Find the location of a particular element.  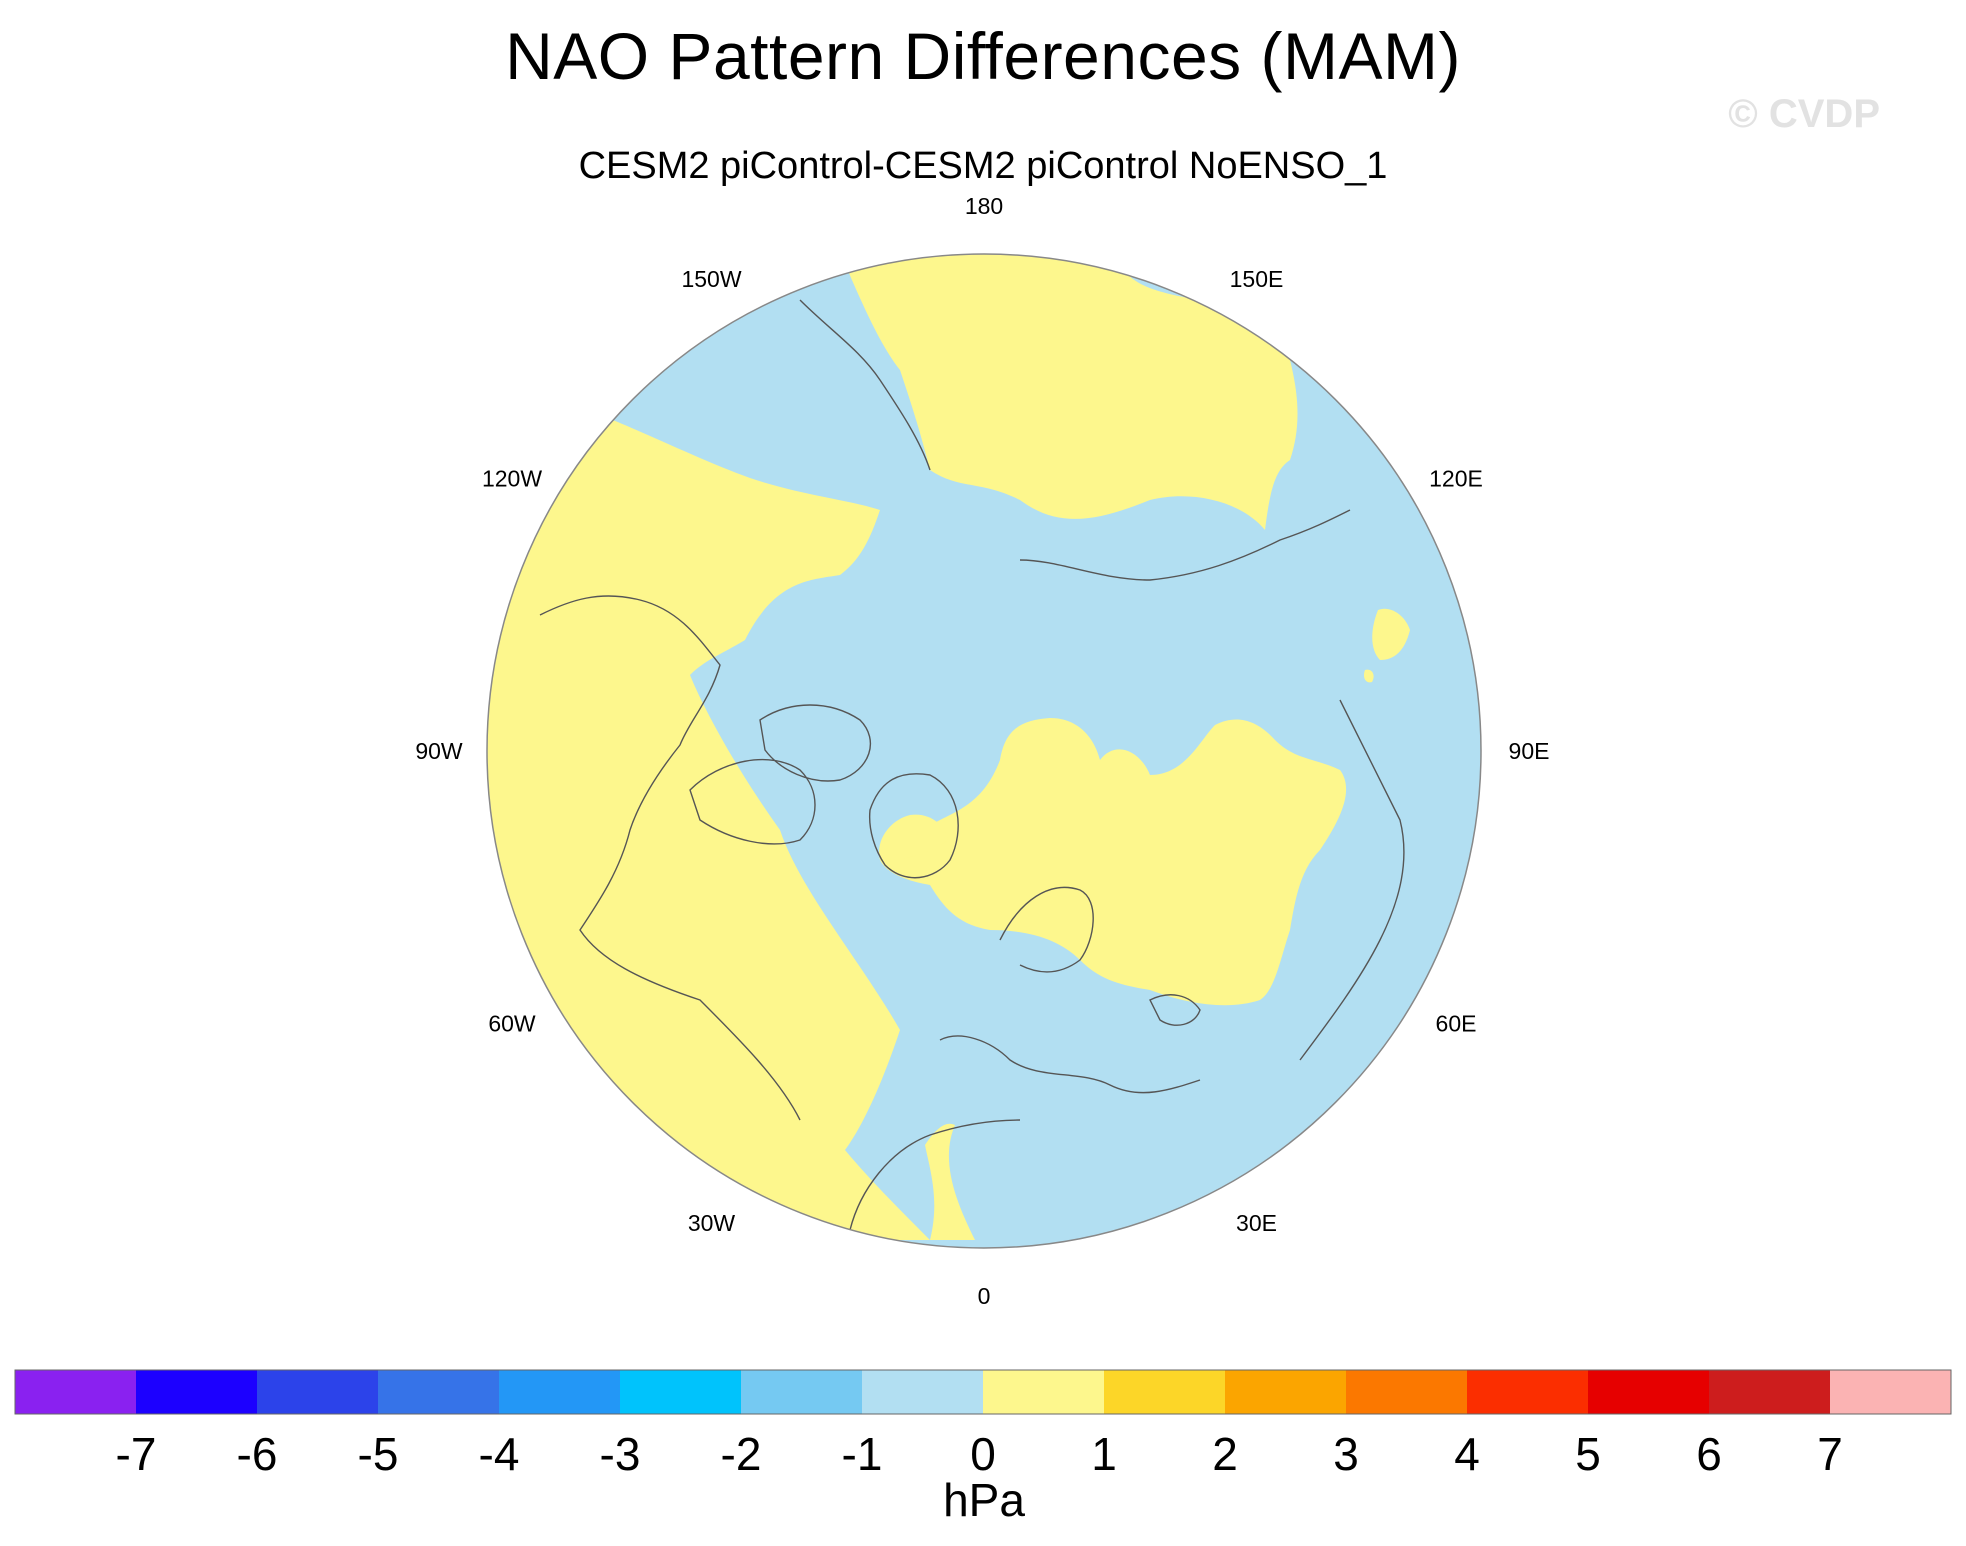

colorbar-border is located at coordinates (983, 1392).